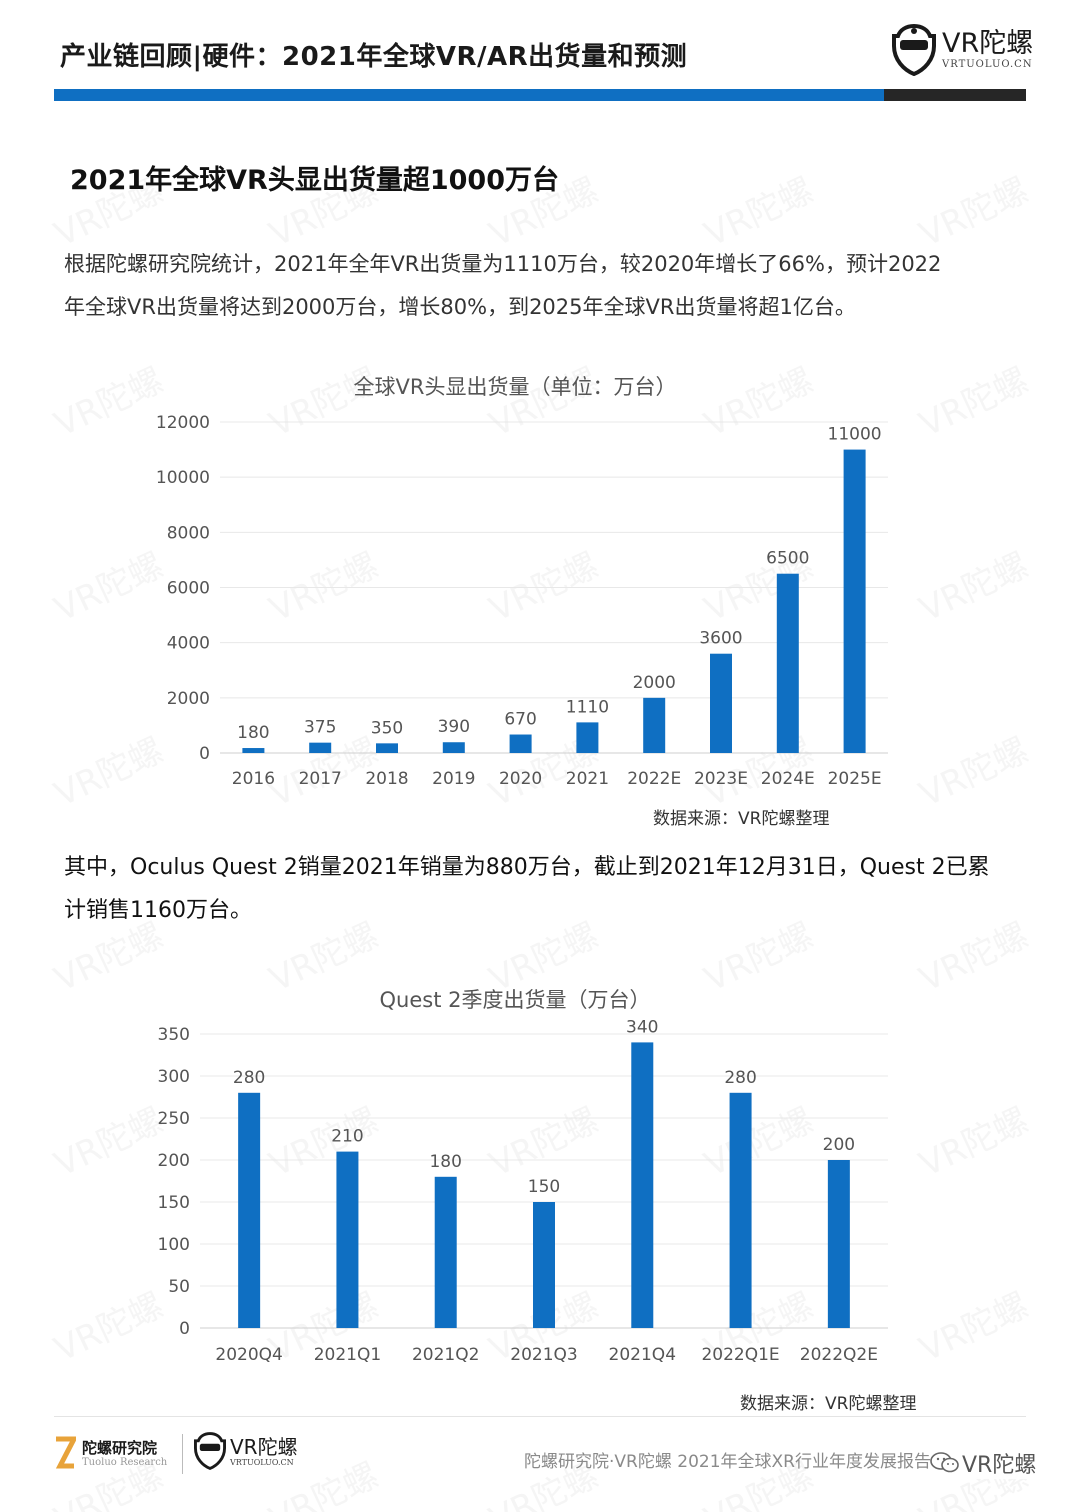 The height and width of the screenshot is (1512, 1080). Describe the element at coordinates (179, 1287) in the screenshot. I see `y-tick-label: 50` at that location.